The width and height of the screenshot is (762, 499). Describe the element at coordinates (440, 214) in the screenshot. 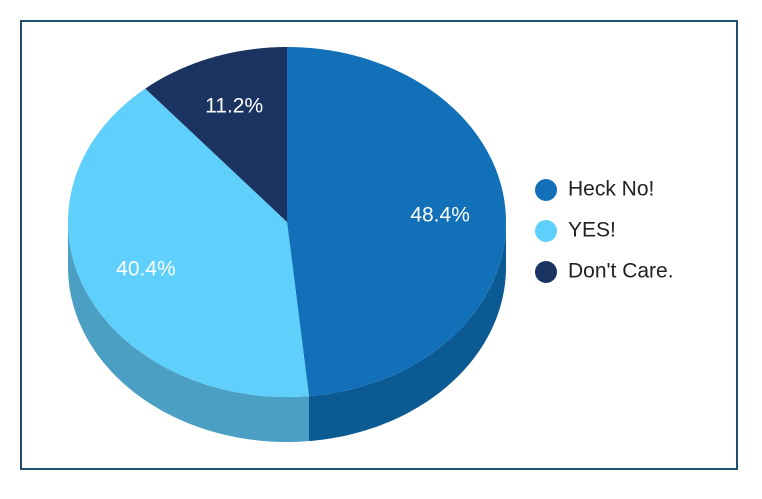

I see `data-label: 48.4%` at that location.